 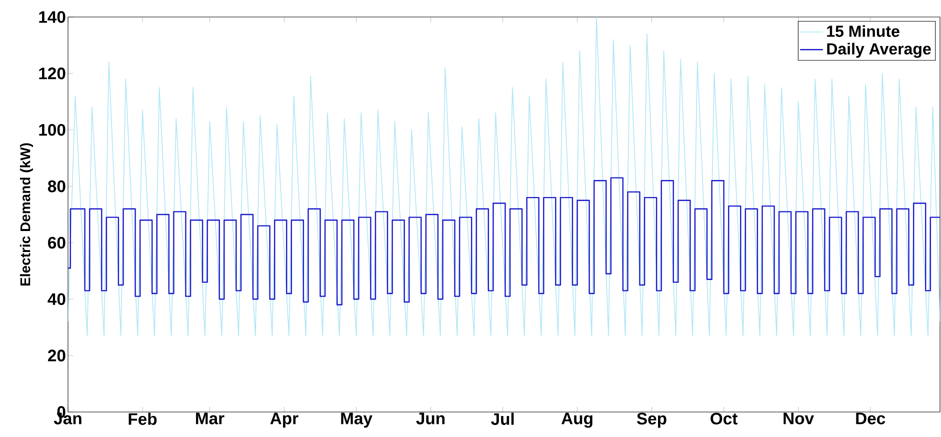 I want to click on x-tick-label: Dec, so click(x=871, y=418).